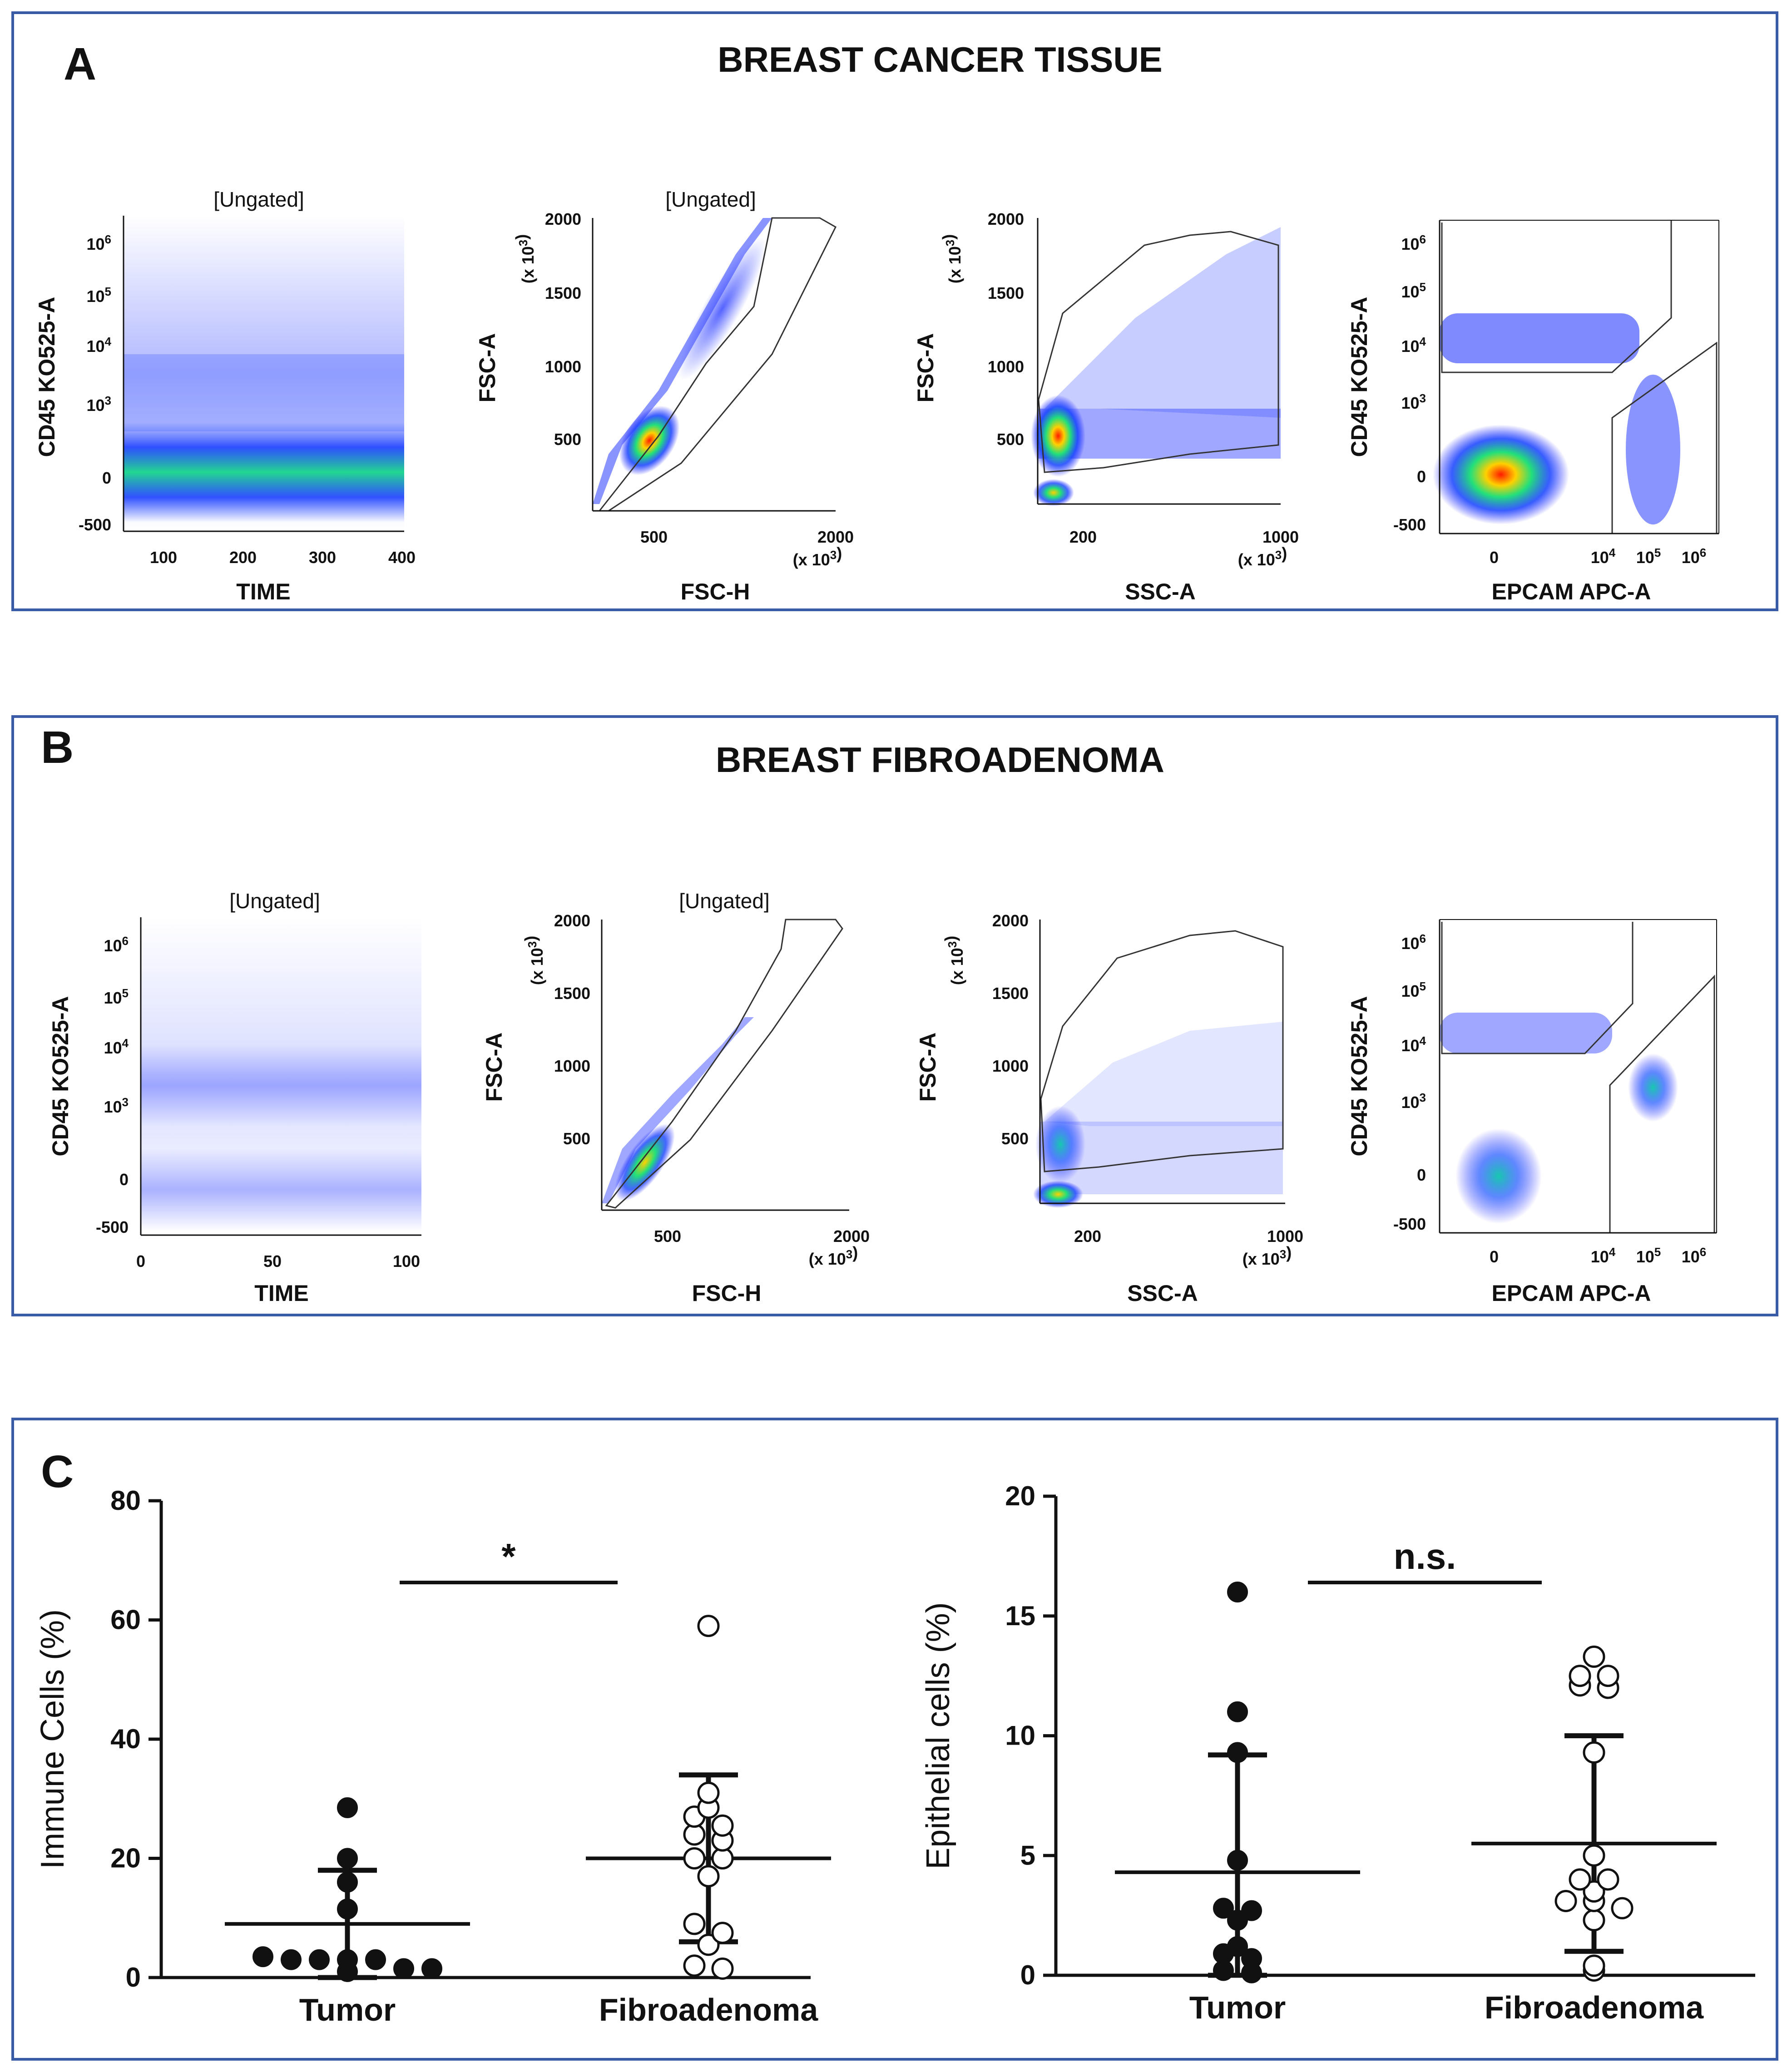  I want to click on plot-b2-header: [Ungated], so click(724, 901).